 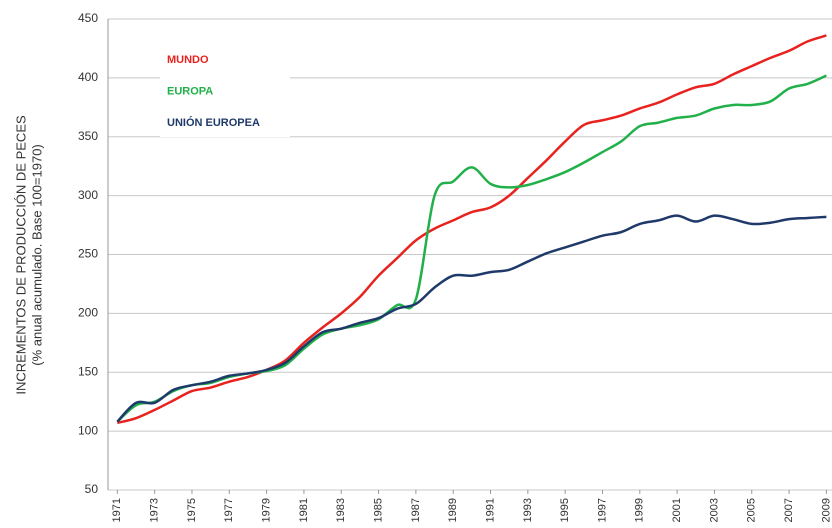 I want to click on x-tick-label: 2009, so click(x=826, y=510).